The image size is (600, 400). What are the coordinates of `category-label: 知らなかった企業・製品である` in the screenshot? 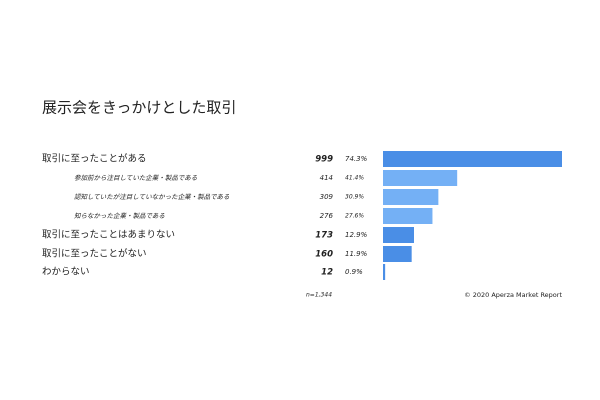 It's located at (119, 216).